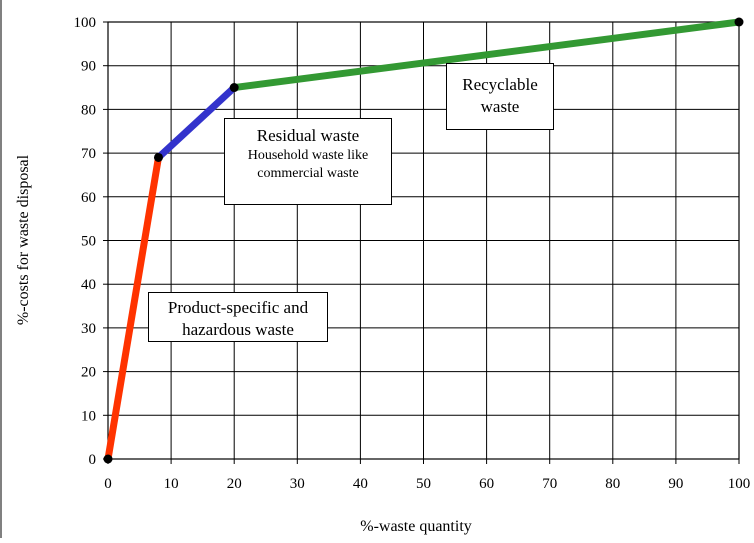  I want to click on y-tick-label: 0, so click(93, 460).